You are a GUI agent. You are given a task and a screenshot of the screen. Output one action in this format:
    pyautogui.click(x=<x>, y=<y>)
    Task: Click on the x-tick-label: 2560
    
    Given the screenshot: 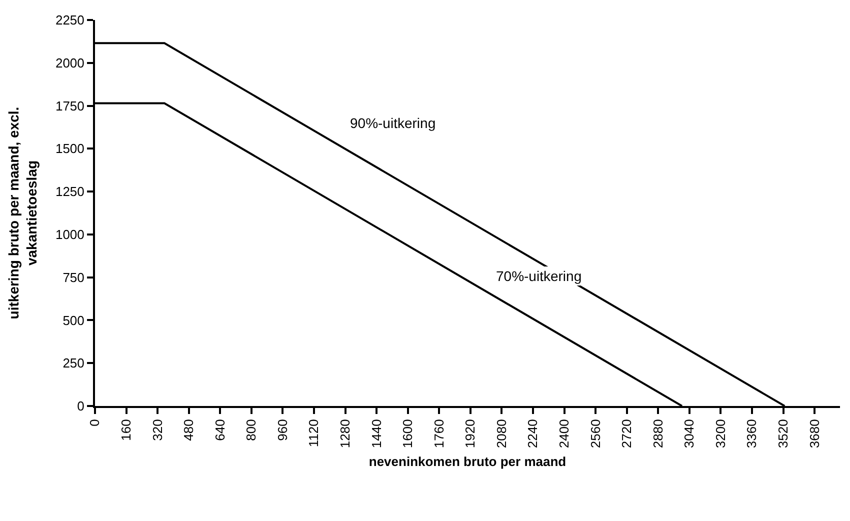 What is the action you would take?
    pyautogui.click(x=595, y=433)
    